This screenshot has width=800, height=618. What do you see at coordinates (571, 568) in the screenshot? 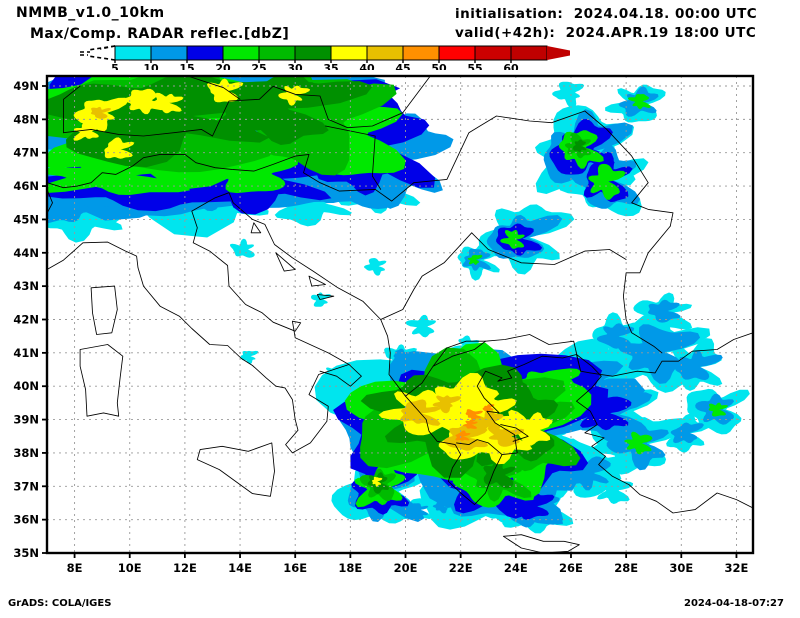
I see `x-axis-label-26E: 26E` at bounding box center [571, 568].